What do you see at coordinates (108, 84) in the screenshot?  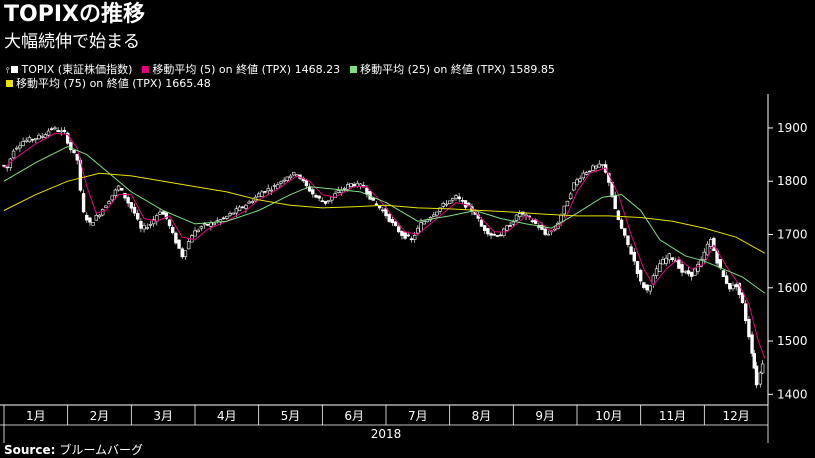 I see `legend-row2-item-0: 移動平均 (75) on 終値 (TPX) 1665.48` at bounding box center [108, 84].